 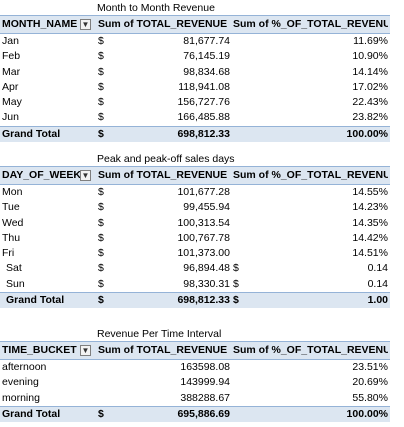 What do you see at coordinates (205, 397) in the screenshot?
I see `revenue-value: 388288.67` at bounding box center [205, 397].